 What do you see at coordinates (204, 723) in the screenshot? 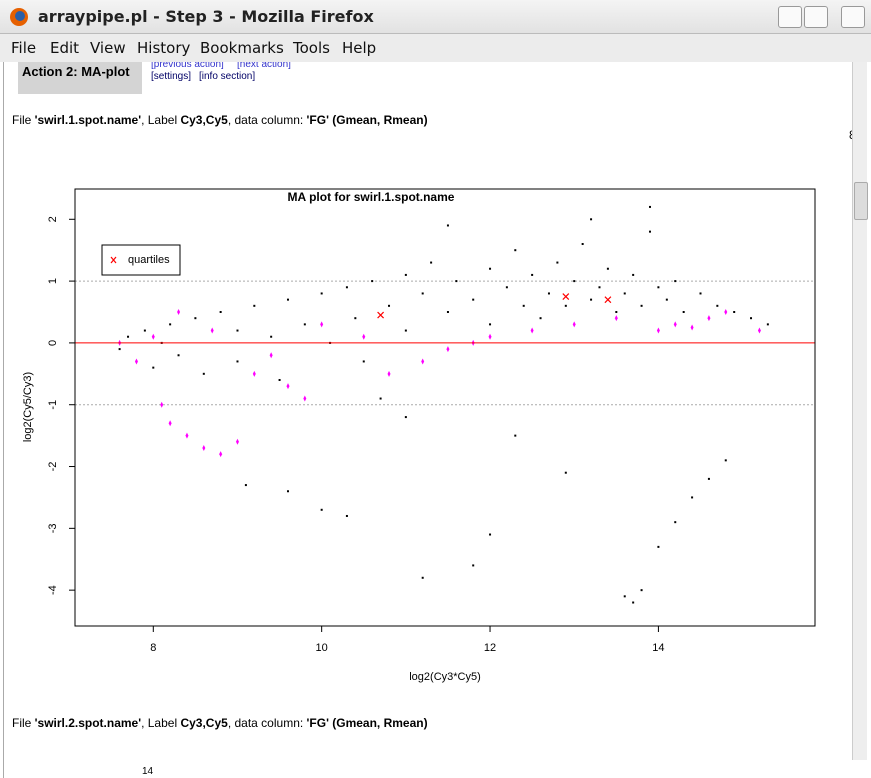
I see `file-line-part: Cy3,Cy5` at bounding box center [204, 723].